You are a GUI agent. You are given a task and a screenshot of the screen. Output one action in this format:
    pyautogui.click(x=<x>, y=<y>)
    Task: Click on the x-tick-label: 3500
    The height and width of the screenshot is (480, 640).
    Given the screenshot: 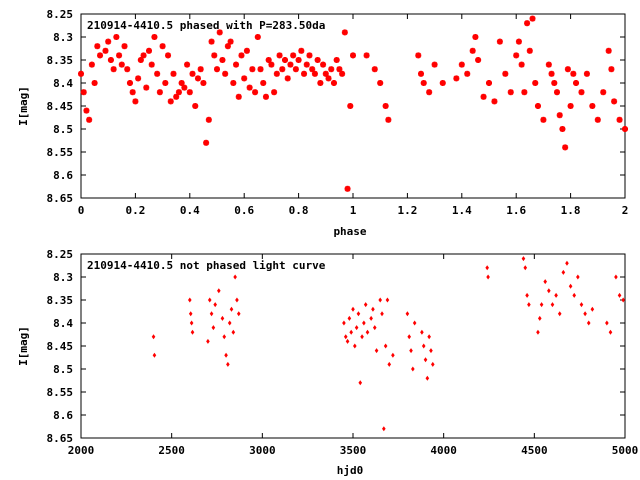 What is the action you would take?
    pyautogui.click(x=353, y=450)
    